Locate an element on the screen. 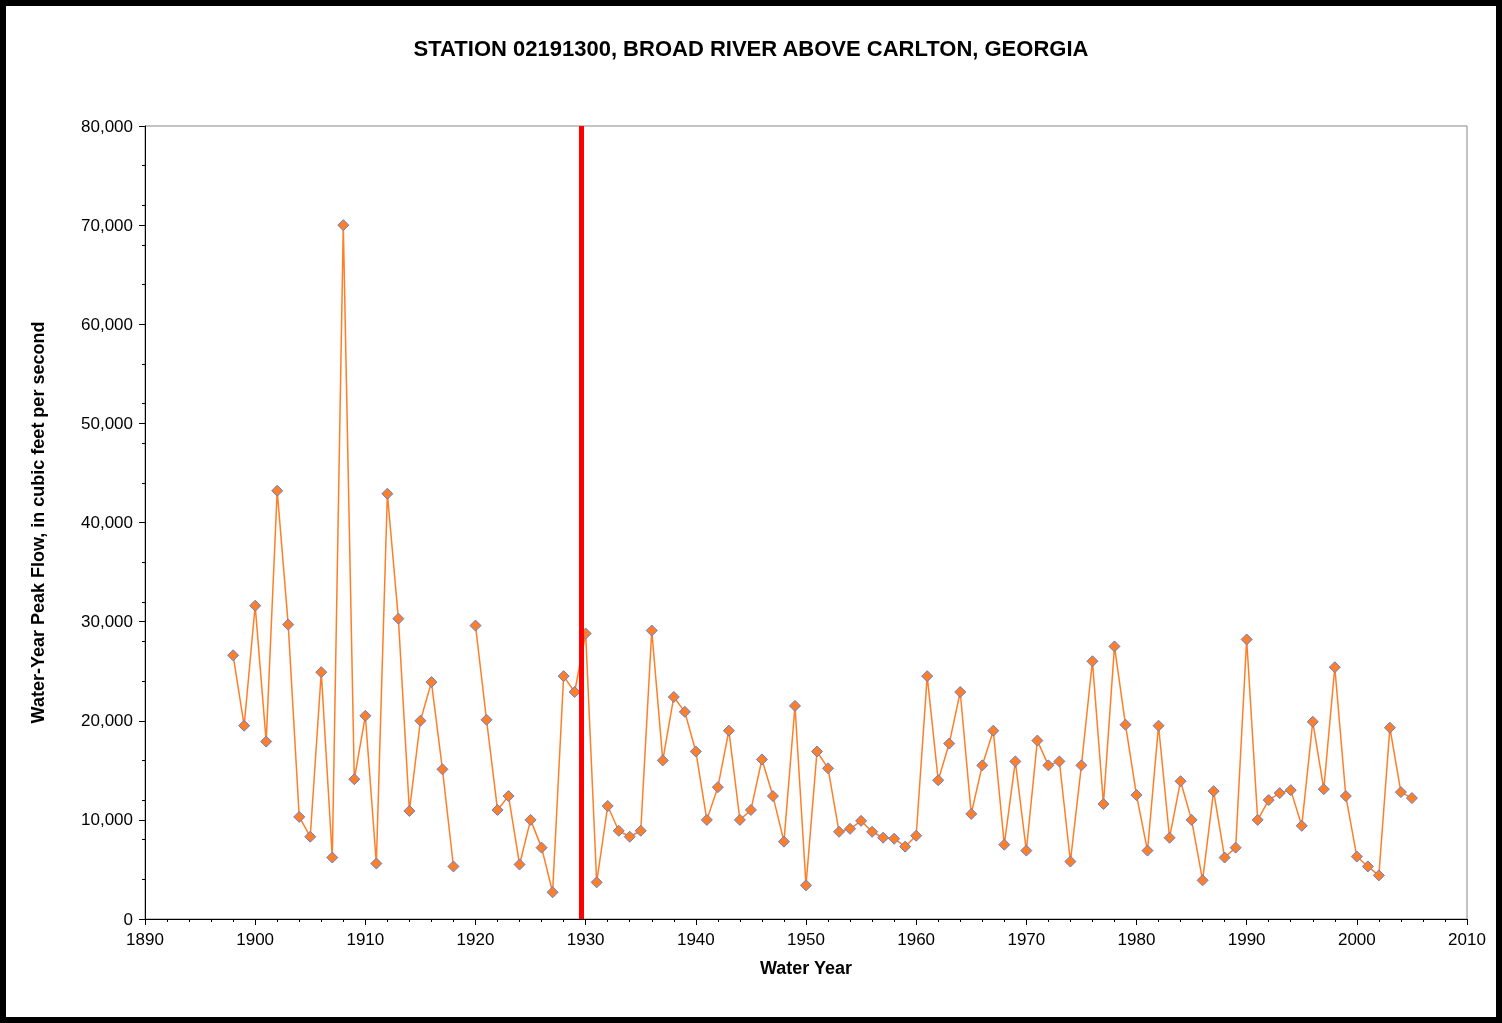  x-tick-label: 1970 is located at coordinates (1026, 939).